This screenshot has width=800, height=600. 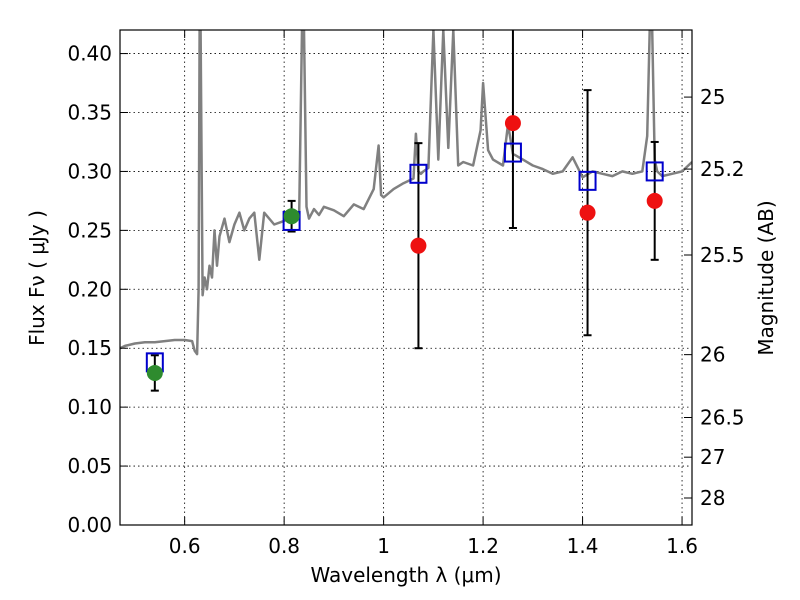 I want to click on x-tick-label: 1.6, so click(x=682, y=546).